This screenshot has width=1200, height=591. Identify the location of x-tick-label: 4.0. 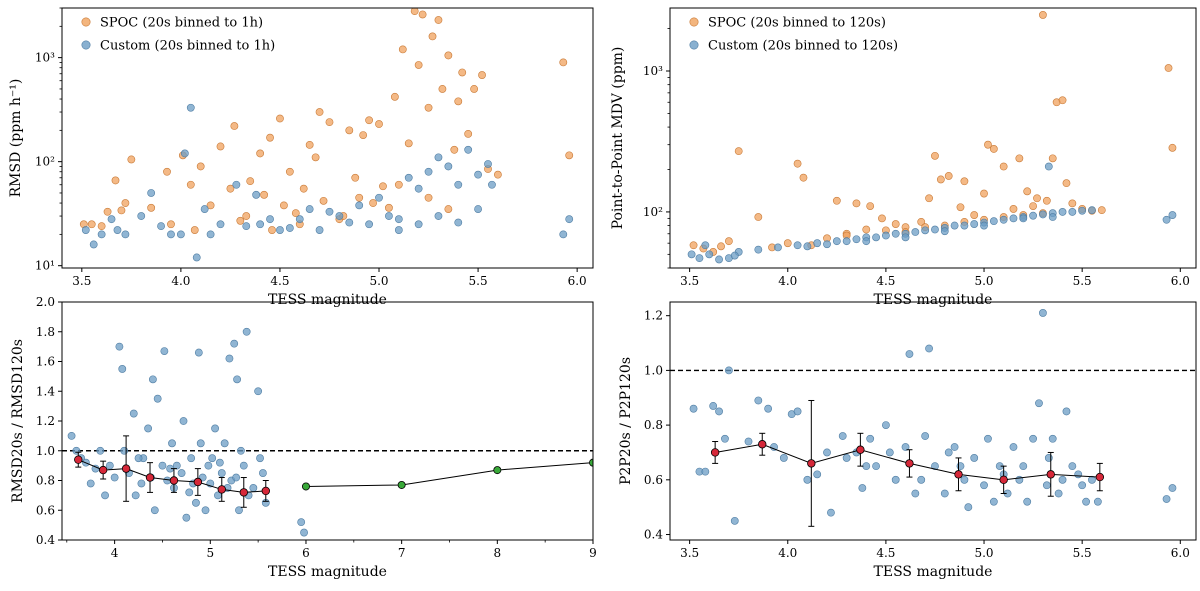
(180, 281).